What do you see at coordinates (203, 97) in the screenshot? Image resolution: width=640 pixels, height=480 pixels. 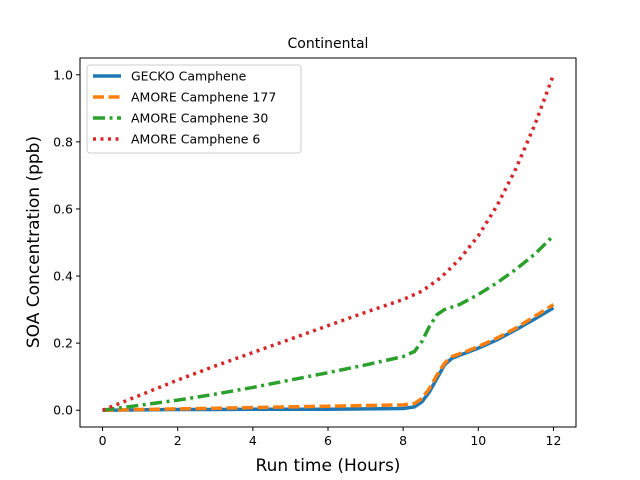 I see `legend-label-2: AMORE Camphene 177` at bounding box center [203, 97].